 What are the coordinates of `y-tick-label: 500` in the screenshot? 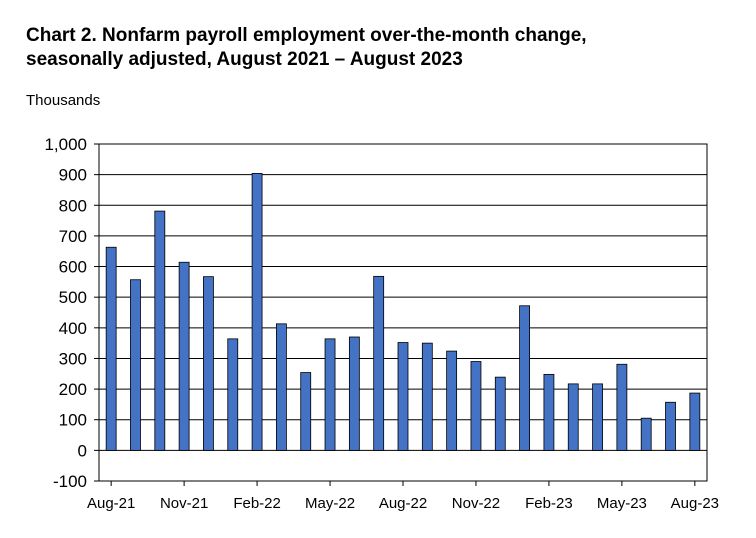 It's located at (73, 297).